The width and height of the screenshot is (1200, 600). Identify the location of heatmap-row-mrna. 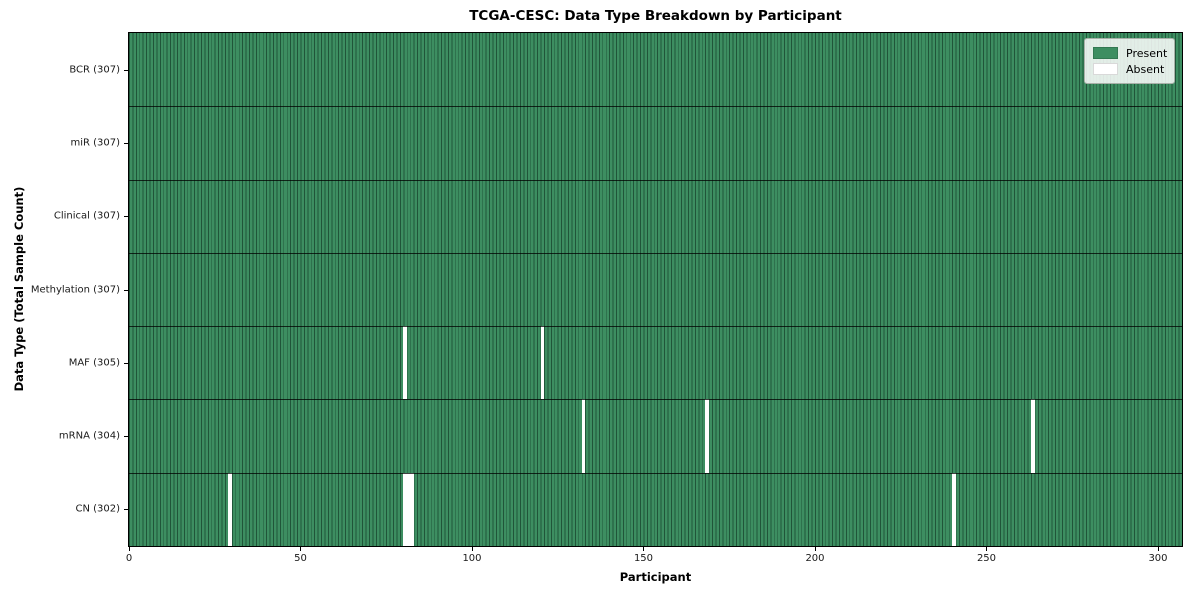
(655, 436).